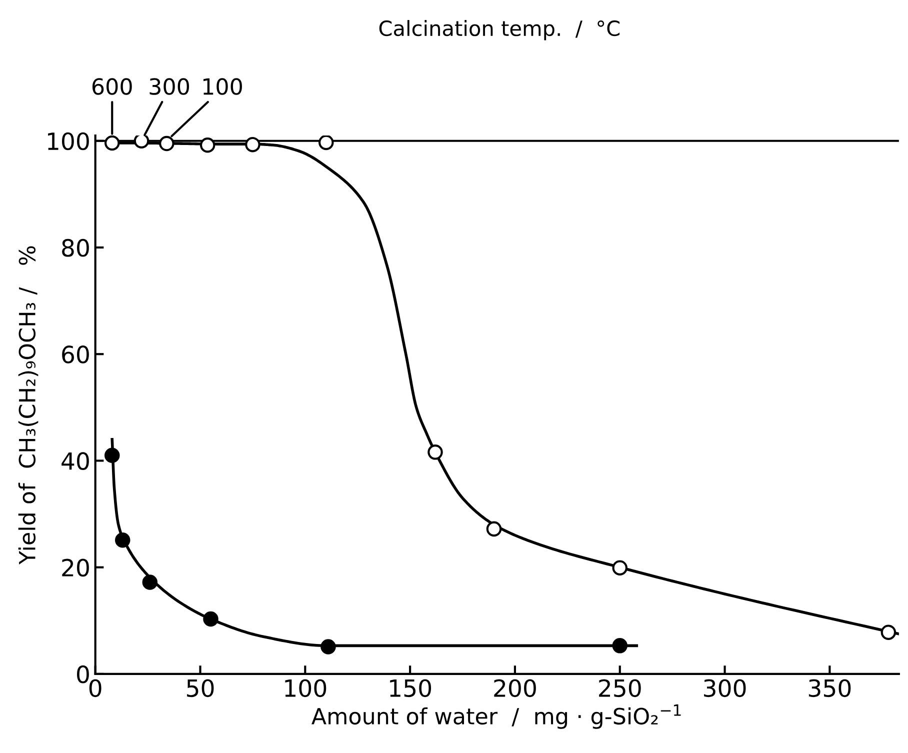 The width and height of the screenshot is (908, 753). What do you see at coordinates (725, 688) in the screenshot?
I see `x-tick-label: 300` at bounding box center [725, 688].